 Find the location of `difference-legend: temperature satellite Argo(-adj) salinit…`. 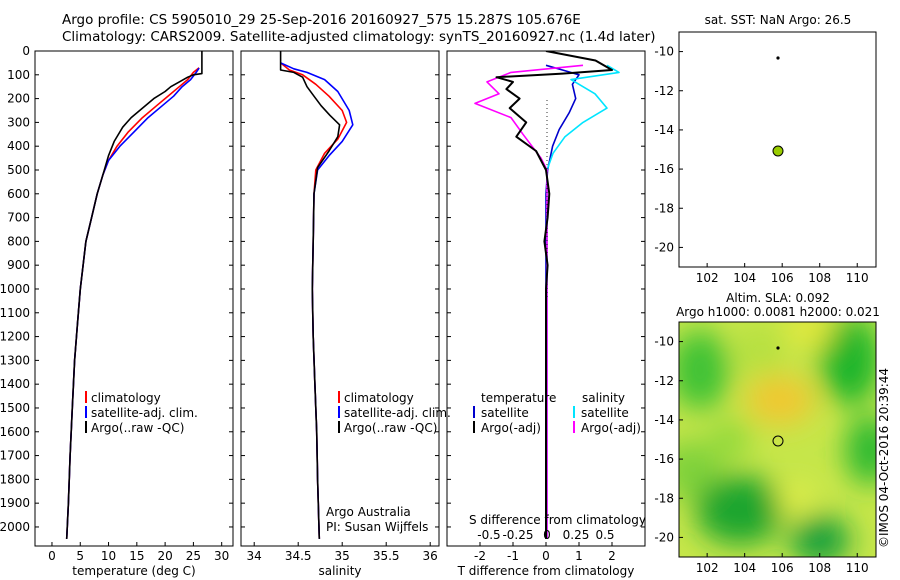

difference-legend: temperature satellite Argo(-adj) salinit… is located at coordinates (557, 459).